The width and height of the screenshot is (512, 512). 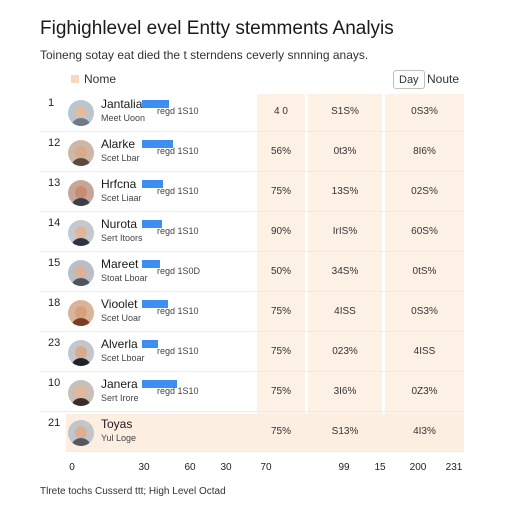 I want to click on table-row: 21 Toyas Yul Loge 75% S13% 4I3%, so click(x=252, y=433).